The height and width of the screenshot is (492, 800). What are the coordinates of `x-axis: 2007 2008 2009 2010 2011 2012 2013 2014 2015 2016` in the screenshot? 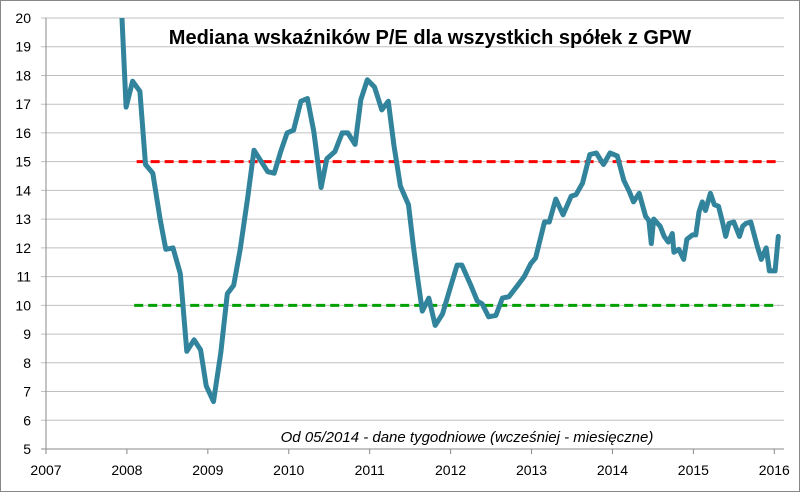 It's located at (410, 463).